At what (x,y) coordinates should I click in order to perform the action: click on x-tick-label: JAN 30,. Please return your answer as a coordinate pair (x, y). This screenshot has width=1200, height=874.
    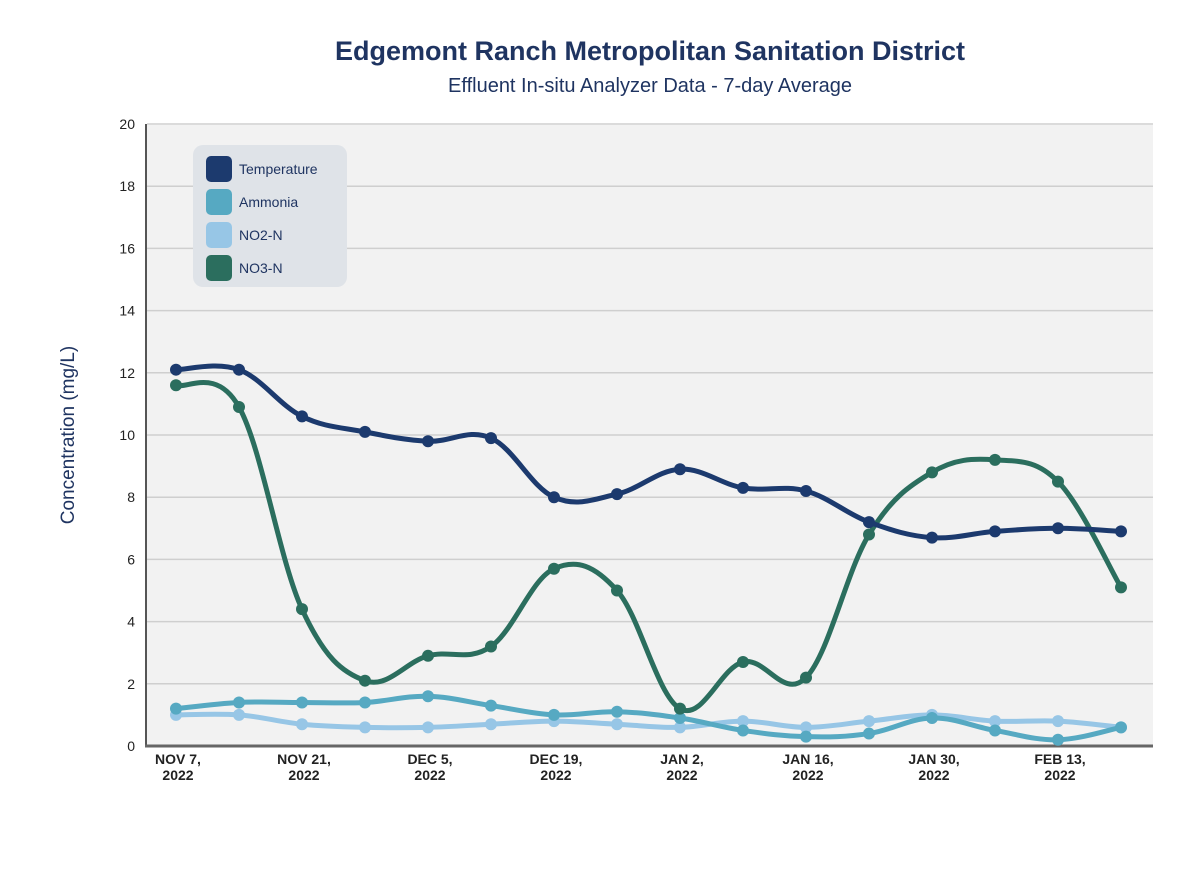
    Looking at the image, I should click on (933, 759).